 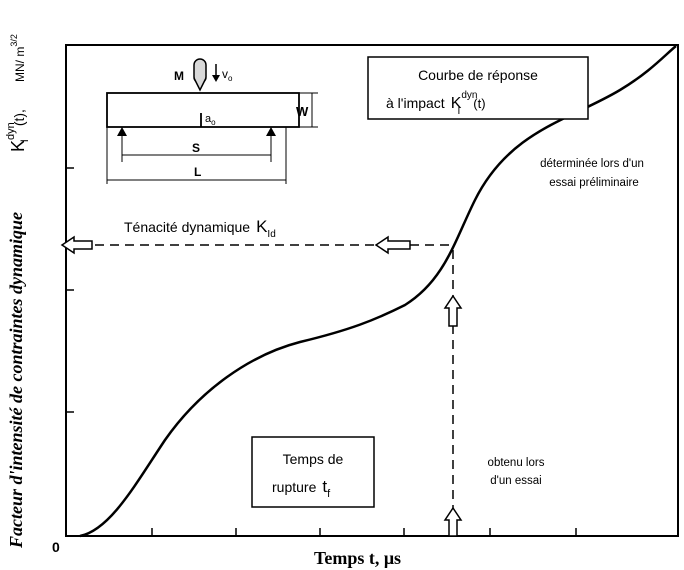 What do you see at coordinates (436, 103) in the screenshot?
I see `response-box-subtitle: à l'impact Kdyn I(t)` at bounding box center [436, 103].